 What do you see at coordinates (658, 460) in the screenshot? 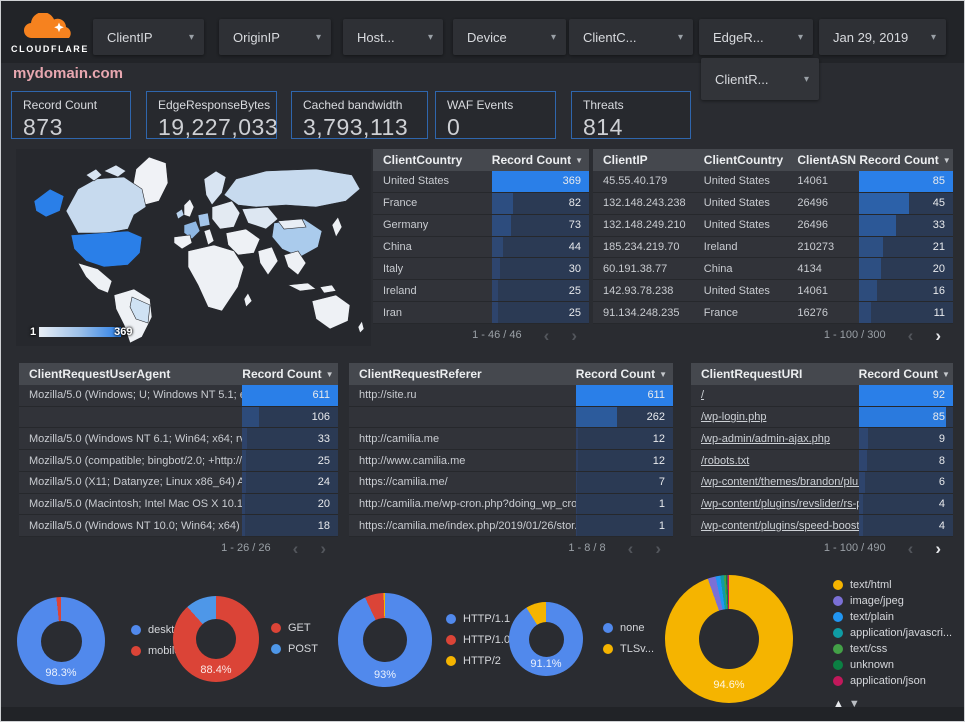
I see `record-count-value: 12` at bounding box center [658, 460].